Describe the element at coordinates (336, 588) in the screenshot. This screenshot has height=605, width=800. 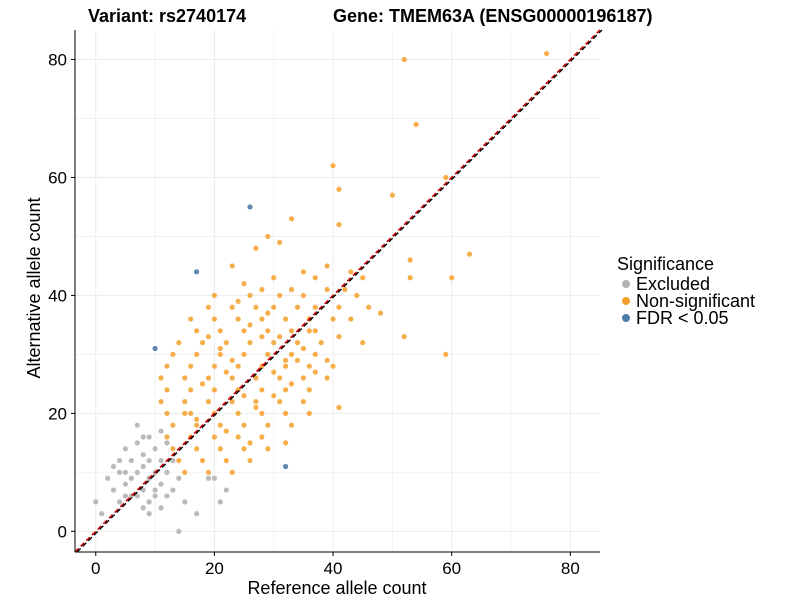
I see `x-axis-title: Reference allele count` at that location.